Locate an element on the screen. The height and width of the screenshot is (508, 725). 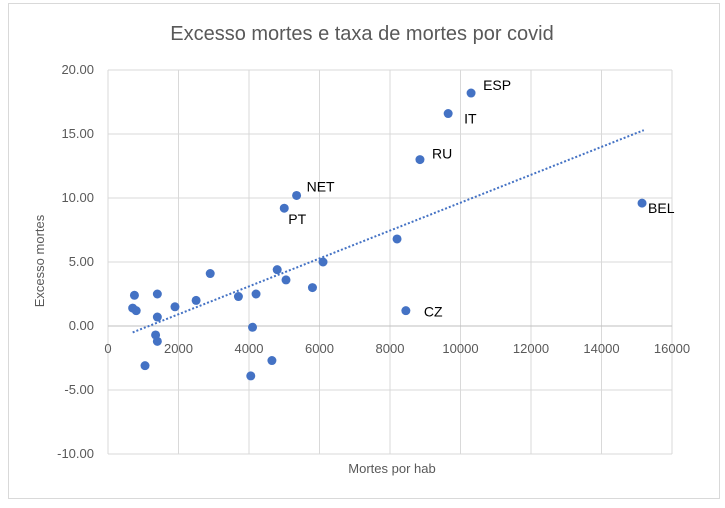
data-point-label: ESP is located at coordinates (497, 85).